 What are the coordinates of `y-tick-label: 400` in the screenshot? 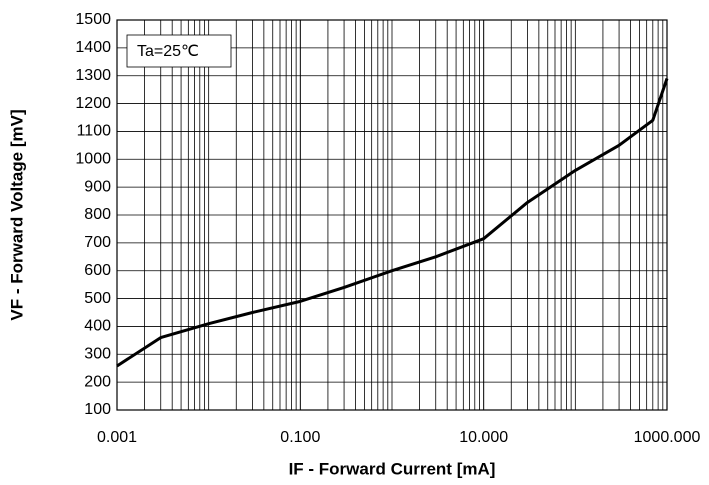 It's located at (97, 326).